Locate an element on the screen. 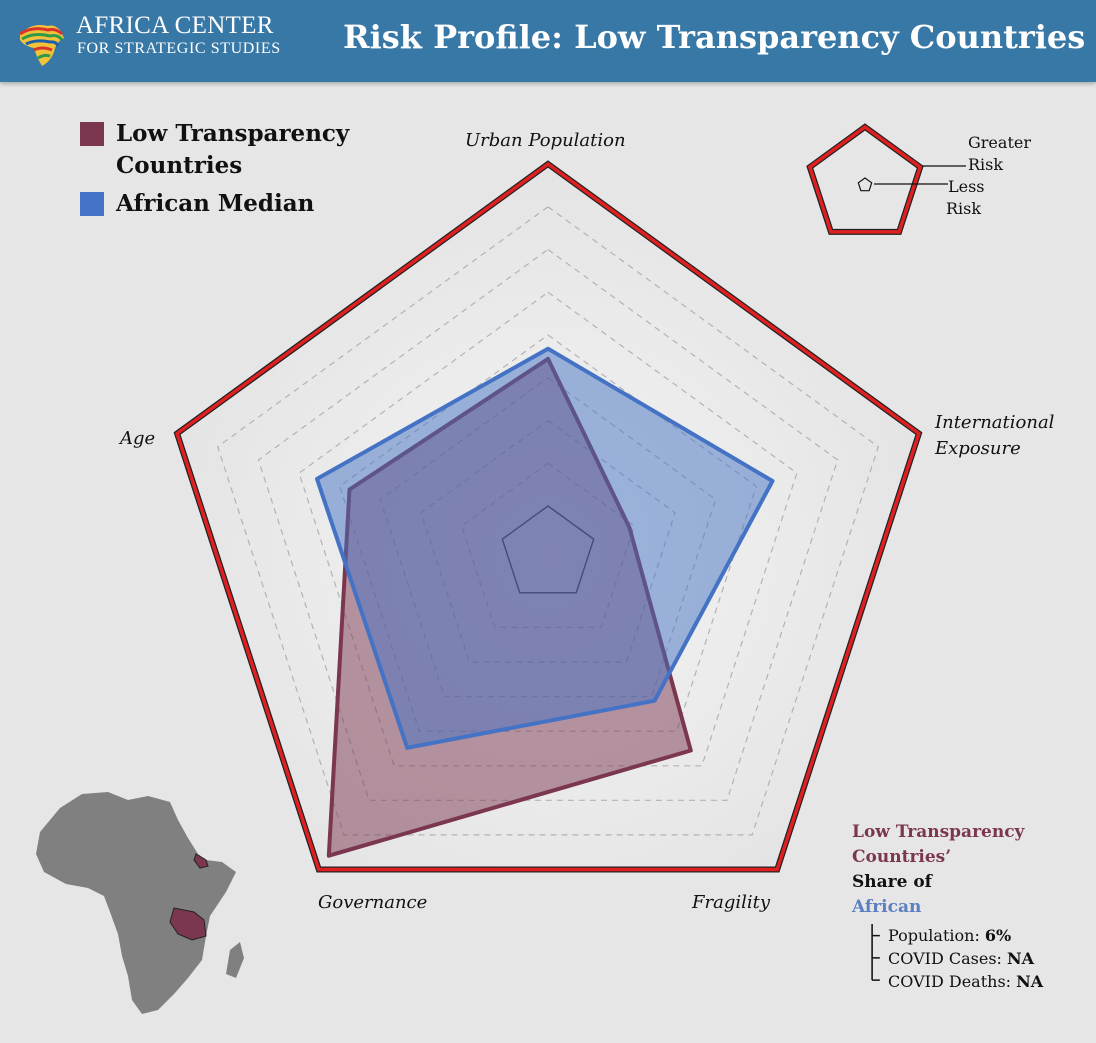 Image resolution: width=1096 pixels, height=1043 pixels. key-less-line2: Risk is located at coordinates (964, 208).